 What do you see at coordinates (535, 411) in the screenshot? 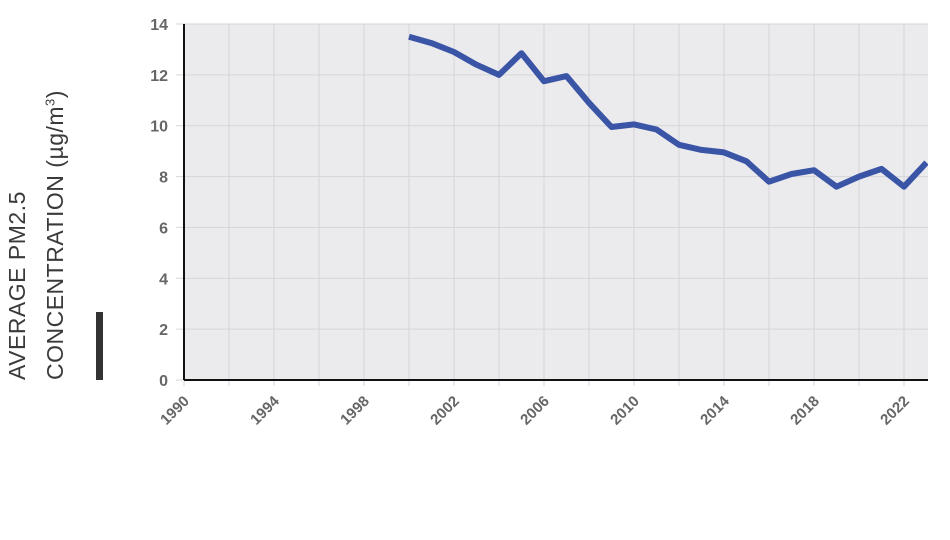
I see `x-tick-label: 2006` at bounding box center [535, 411].